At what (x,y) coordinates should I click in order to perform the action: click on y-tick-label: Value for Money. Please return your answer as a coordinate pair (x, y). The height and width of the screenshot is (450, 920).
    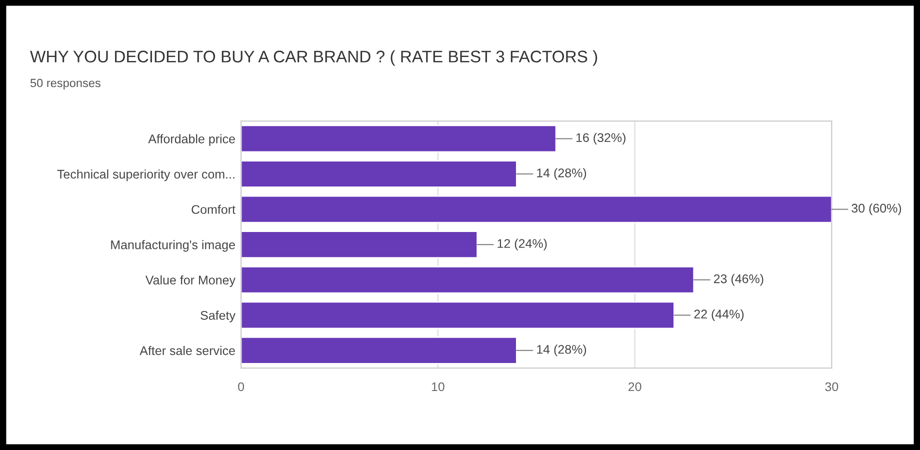
    Looking at the image, I should click on (190, 281).